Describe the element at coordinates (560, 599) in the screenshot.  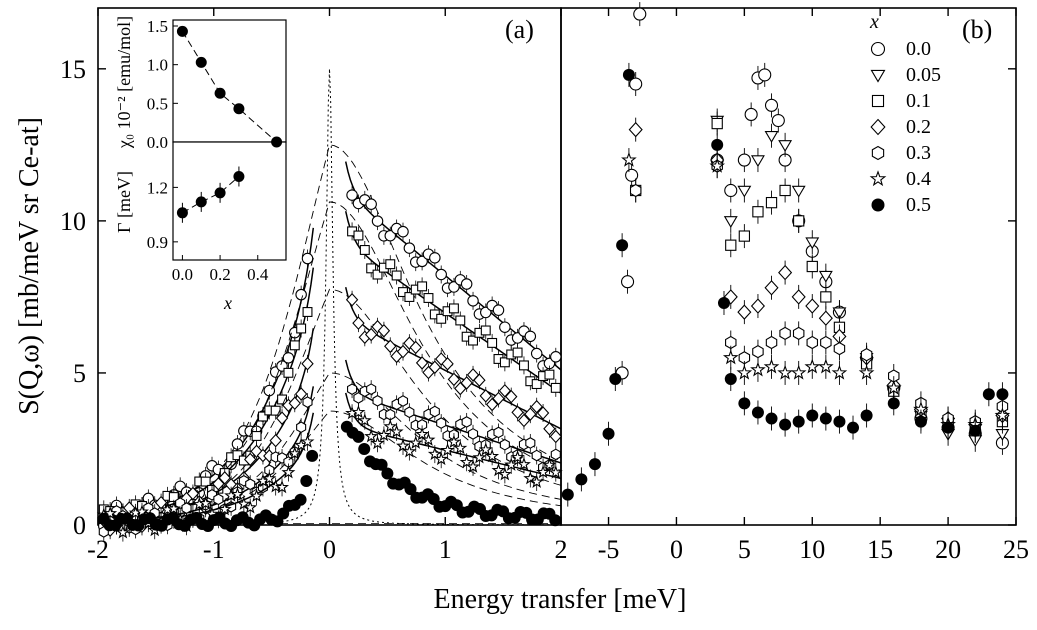
I see `x-axis-label: Energy transfer [meV]` at that location.